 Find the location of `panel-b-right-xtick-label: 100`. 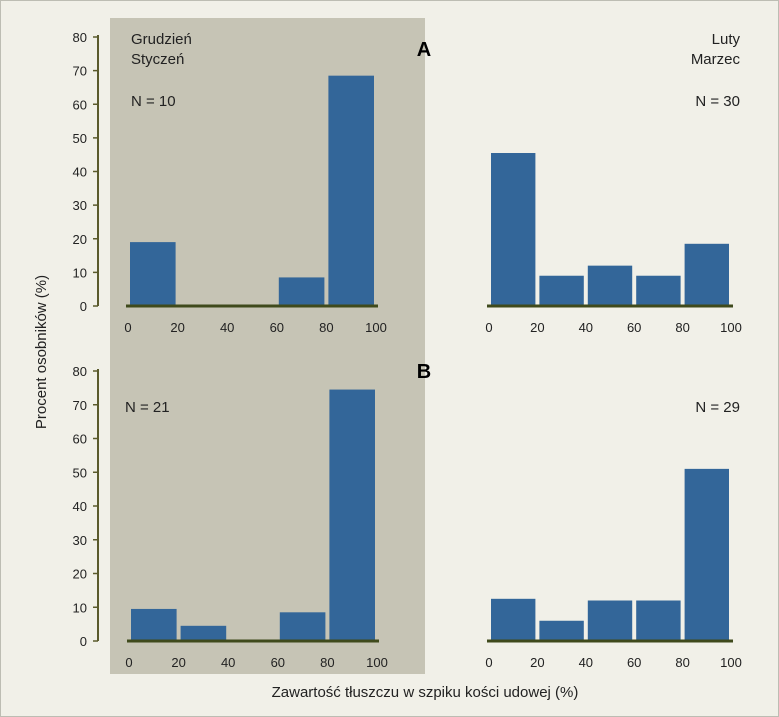

panel-b-right-xtick-label: 100 is located at coordinates (731, 662).